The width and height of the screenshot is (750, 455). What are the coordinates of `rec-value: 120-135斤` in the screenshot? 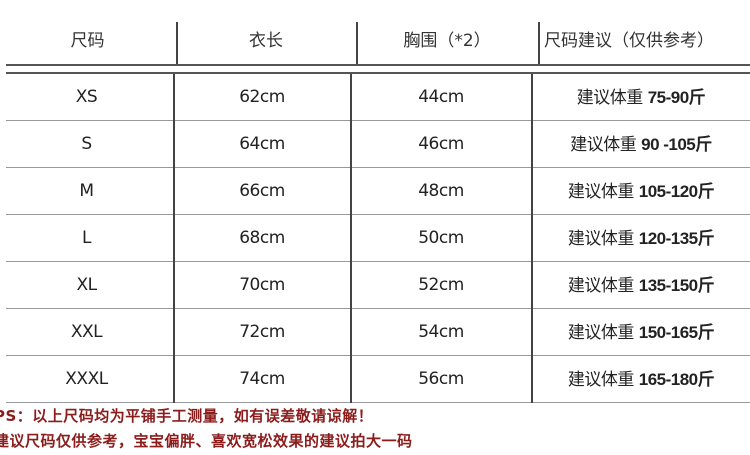 It's located at (676, 238).